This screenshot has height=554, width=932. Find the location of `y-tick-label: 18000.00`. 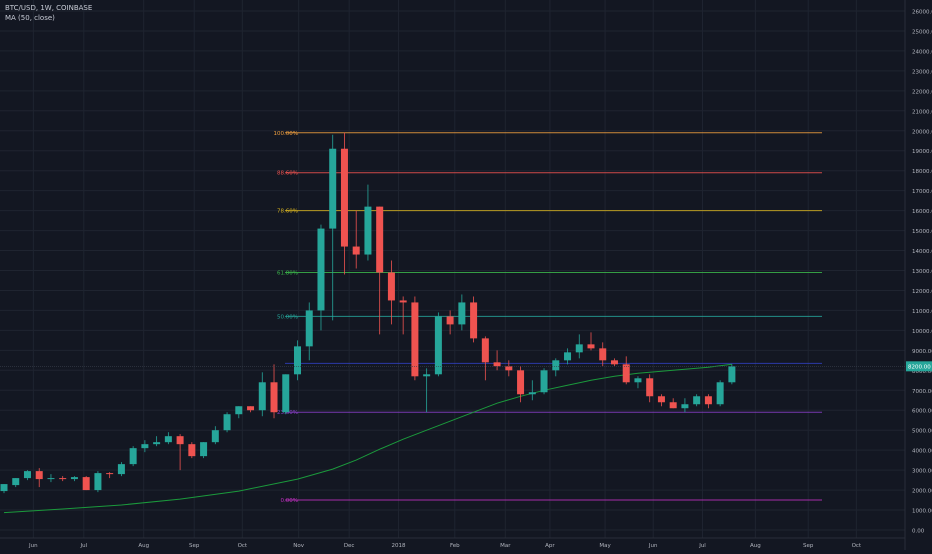

y-tick-label: 18000.00 is located at coordinates (922, 172).